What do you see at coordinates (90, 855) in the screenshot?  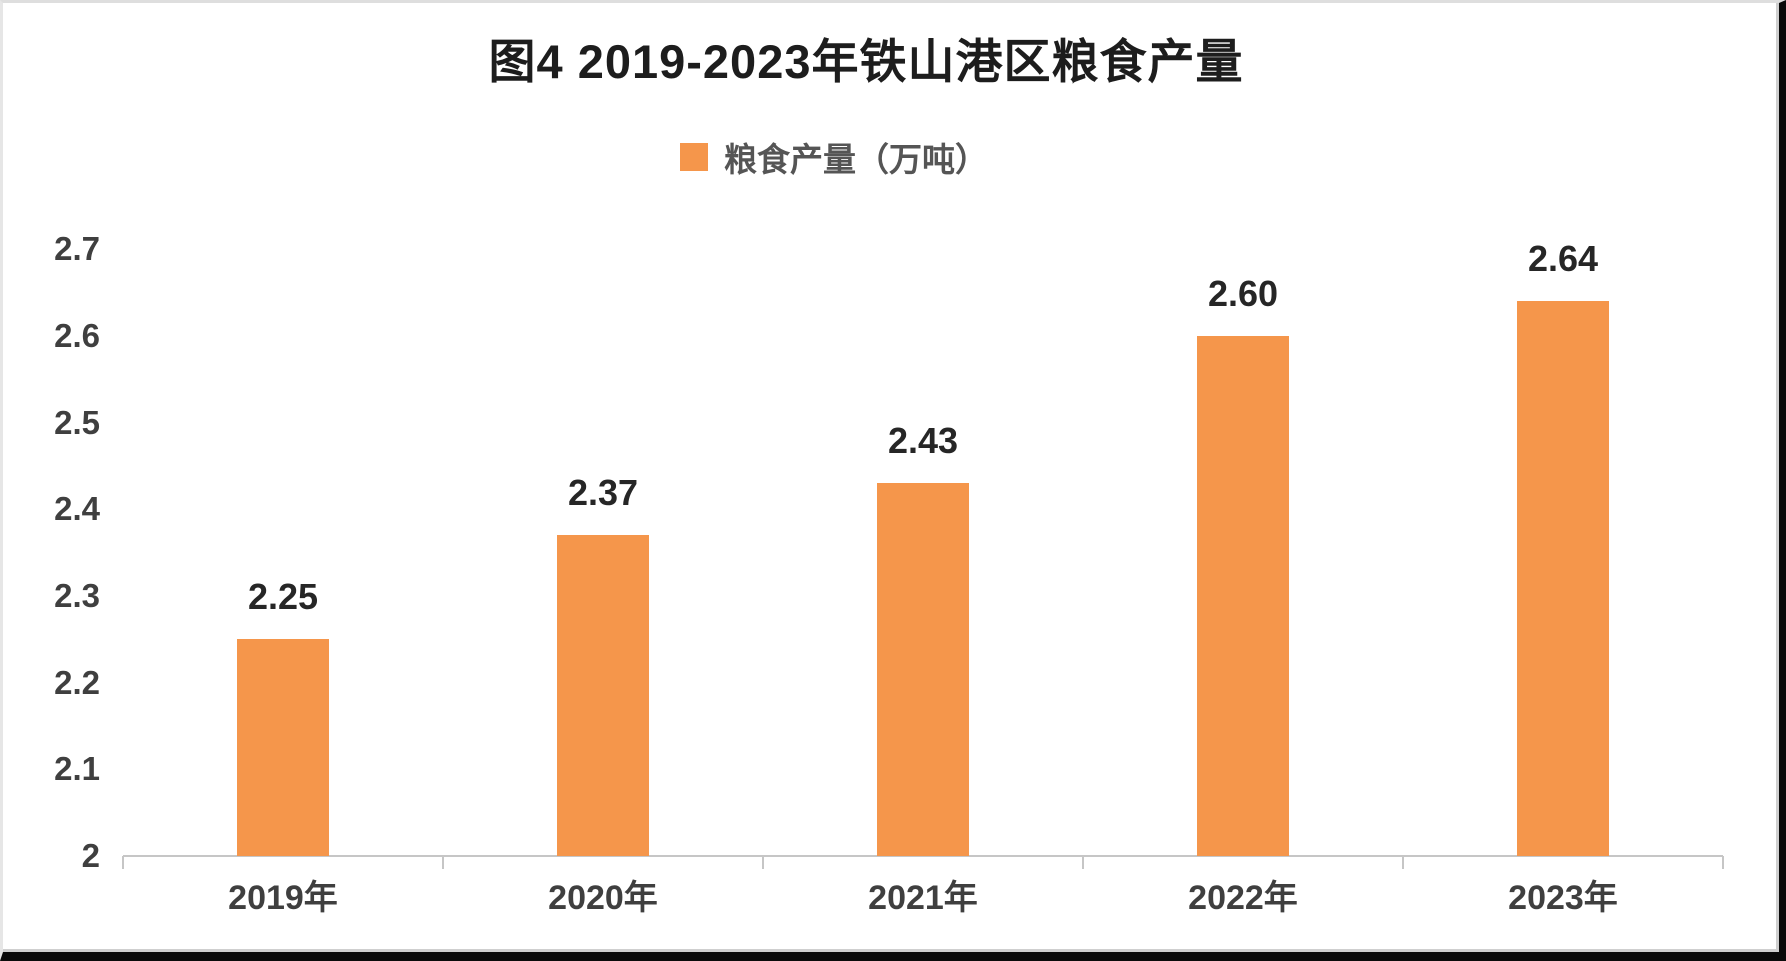 I see `y-axis-tick-label: 2` at bounding box center [90, 855].